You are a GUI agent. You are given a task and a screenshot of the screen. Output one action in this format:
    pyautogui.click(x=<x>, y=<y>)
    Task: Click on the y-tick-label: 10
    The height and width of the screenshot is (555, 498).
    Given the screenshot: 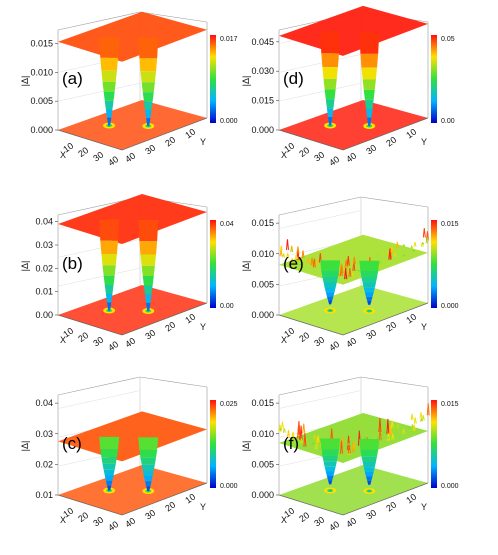 What is the action you would take?
    pyautogui.click(x=190, y=134)
    